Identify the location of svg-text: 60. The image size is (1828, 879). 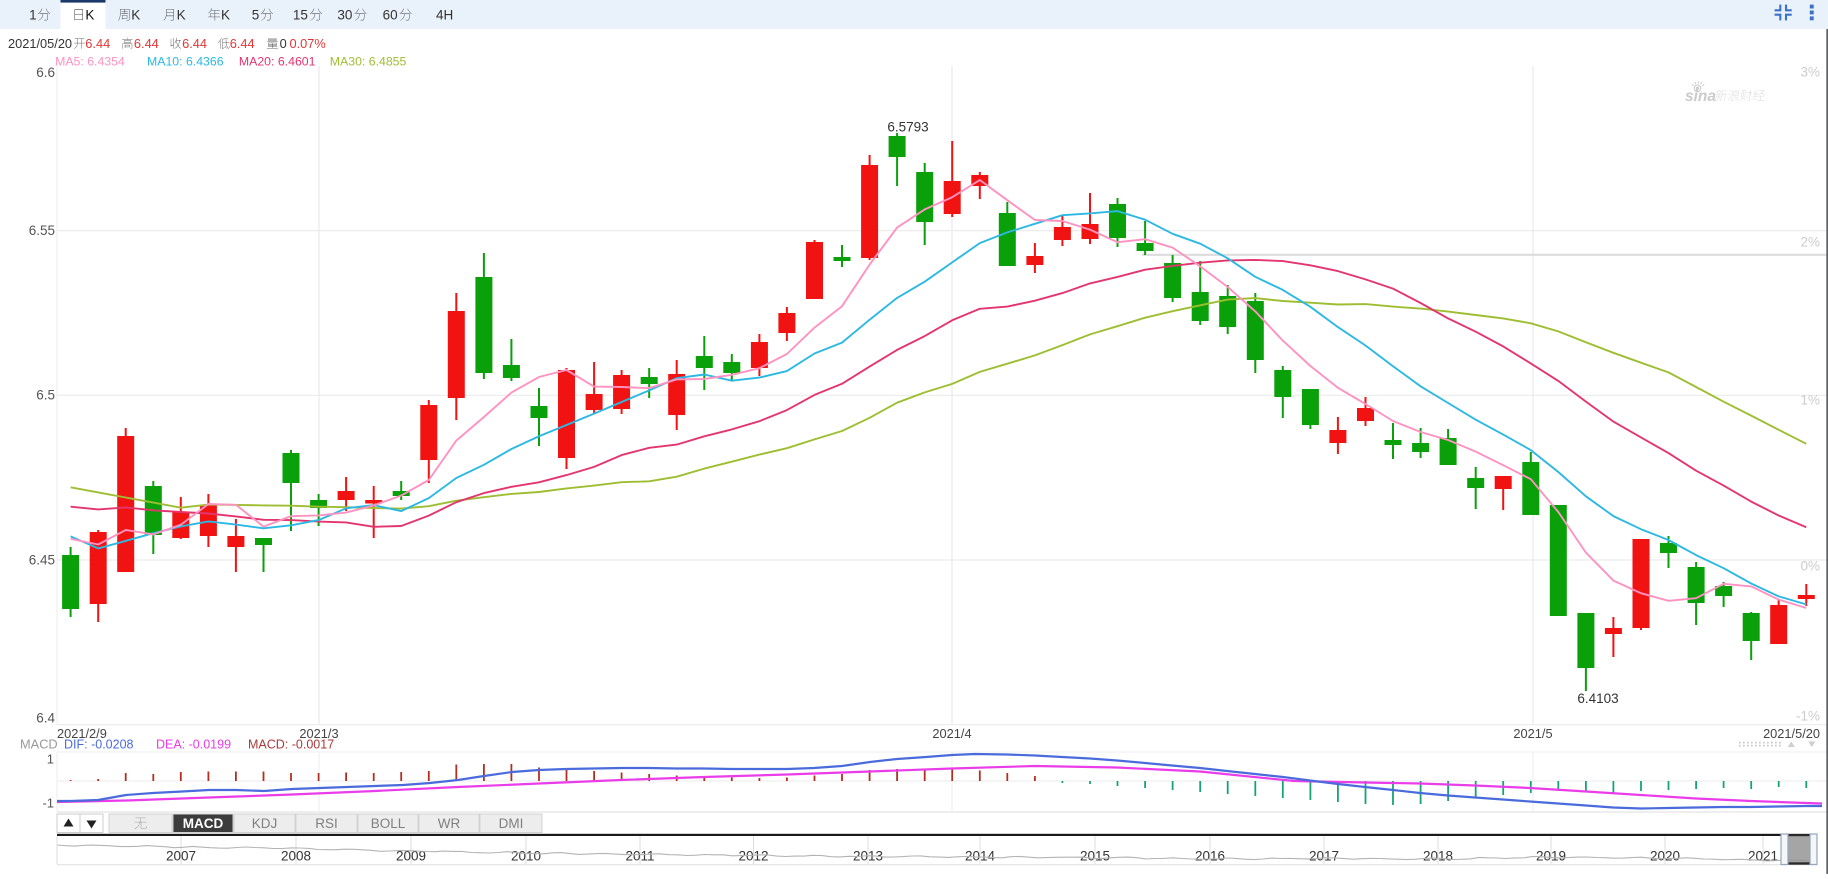
(390, 15).